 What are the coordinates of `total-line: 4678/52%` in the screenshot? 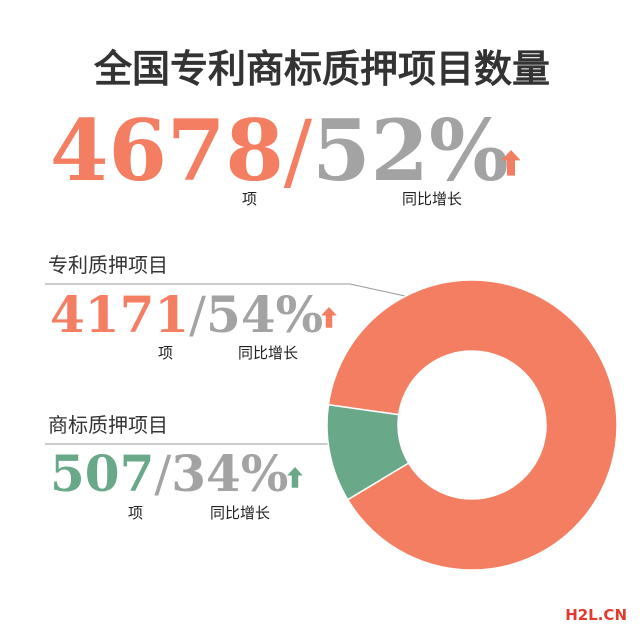 It's located at (279, 150).